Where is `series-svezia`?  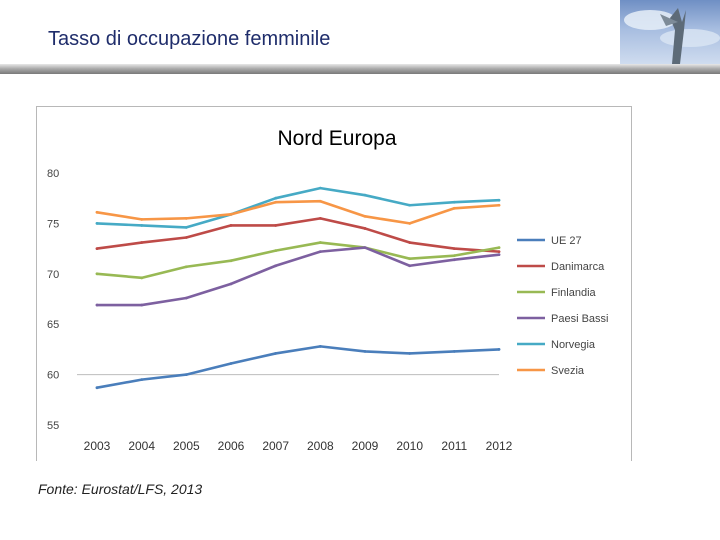
series-svezia is located at coordinates (298, 212).